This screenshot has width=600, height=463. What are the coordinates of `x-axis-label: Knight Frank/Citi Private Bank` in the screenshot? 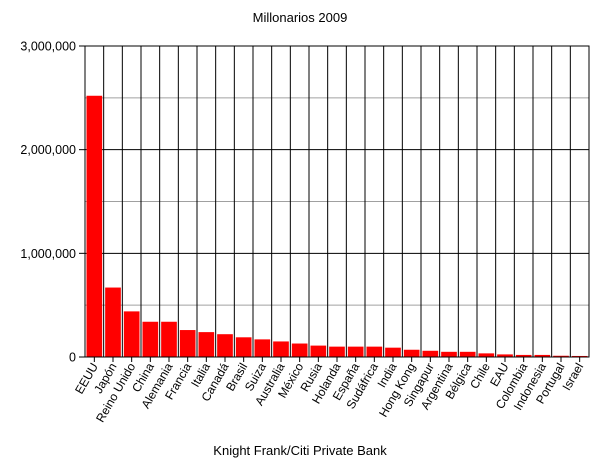 It's located at (300, 450).